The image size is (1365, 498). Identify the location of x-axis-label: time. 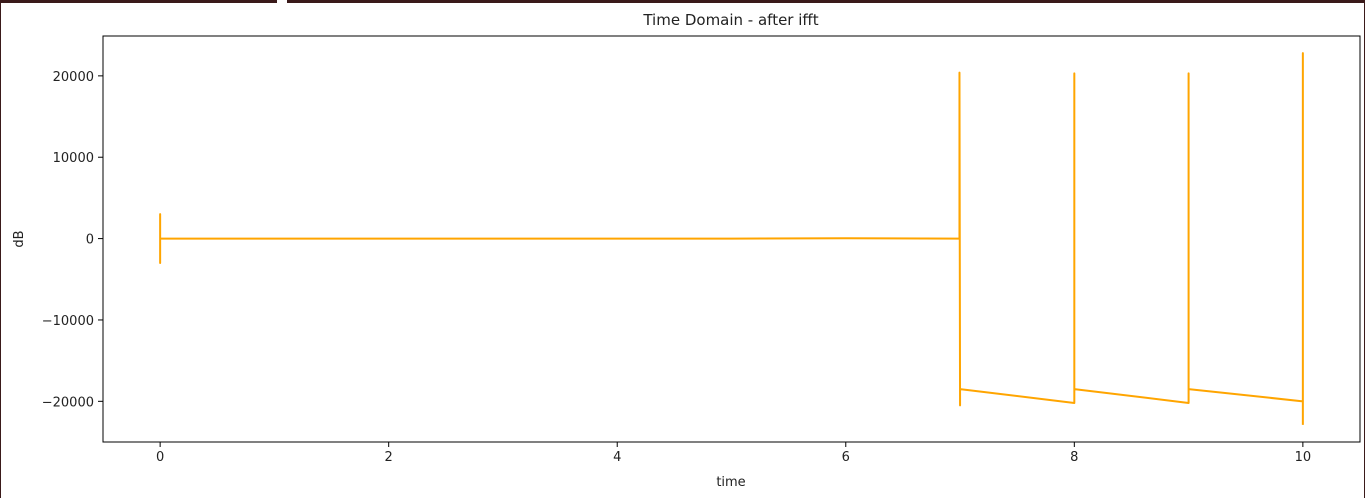
(730, 482).